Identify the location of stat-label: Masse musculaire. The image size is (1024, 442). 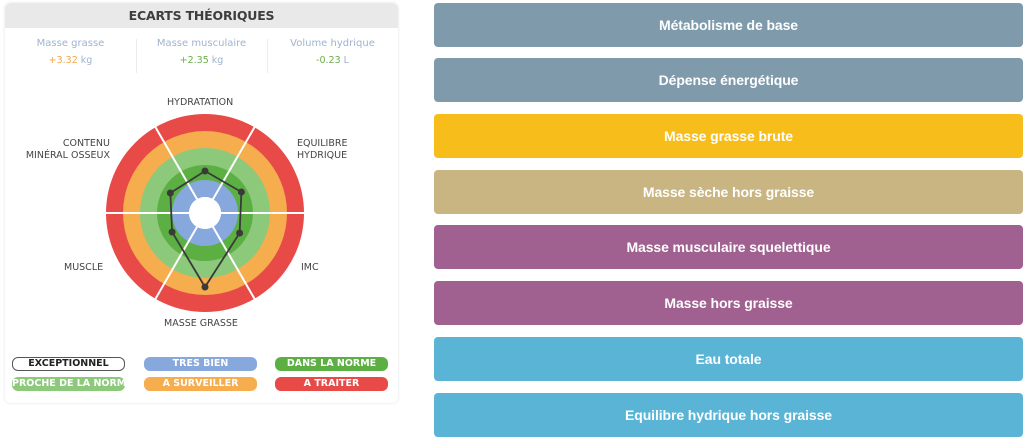
(201, 43).